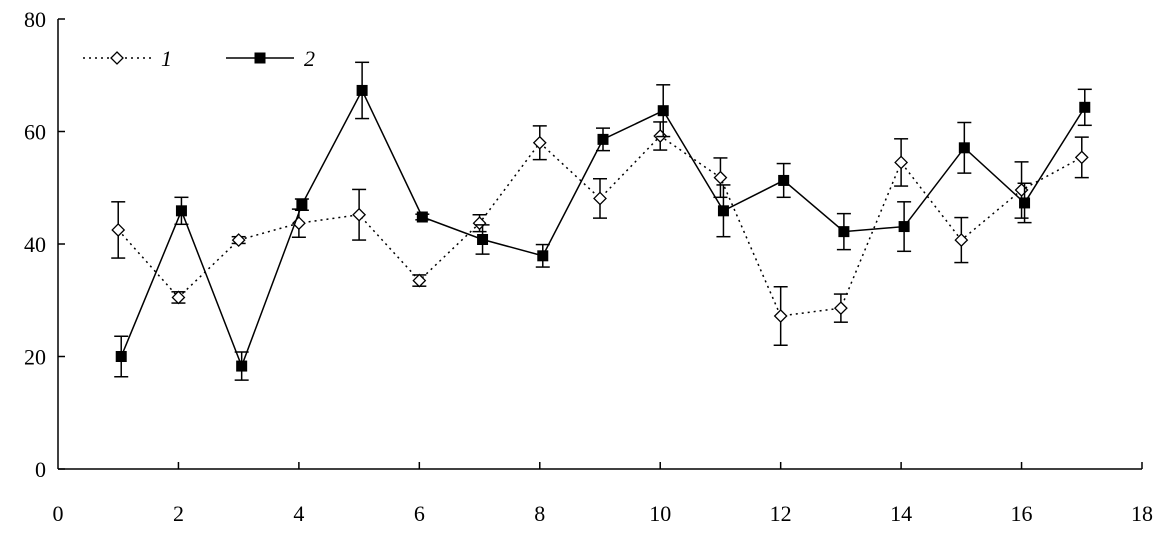 This screenshot has height=534, width=1166. I want to click on legend-label-2: 2, so click(309, 58).